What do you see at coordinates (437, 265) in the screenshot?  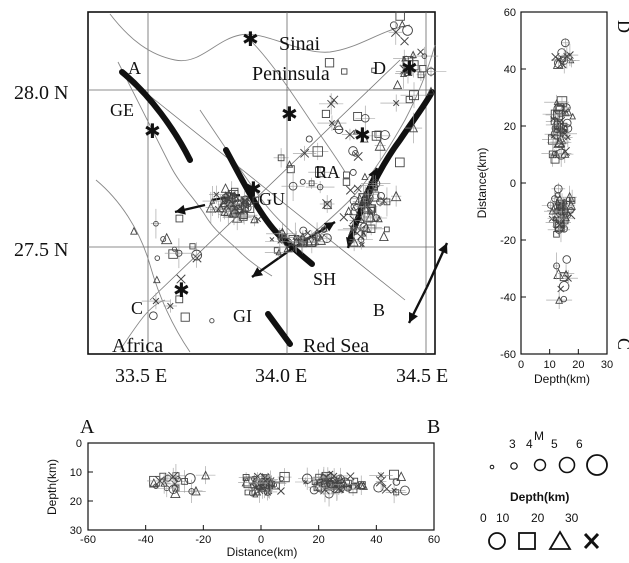 I see `arrow-icon` at bounding box center [437, 265].